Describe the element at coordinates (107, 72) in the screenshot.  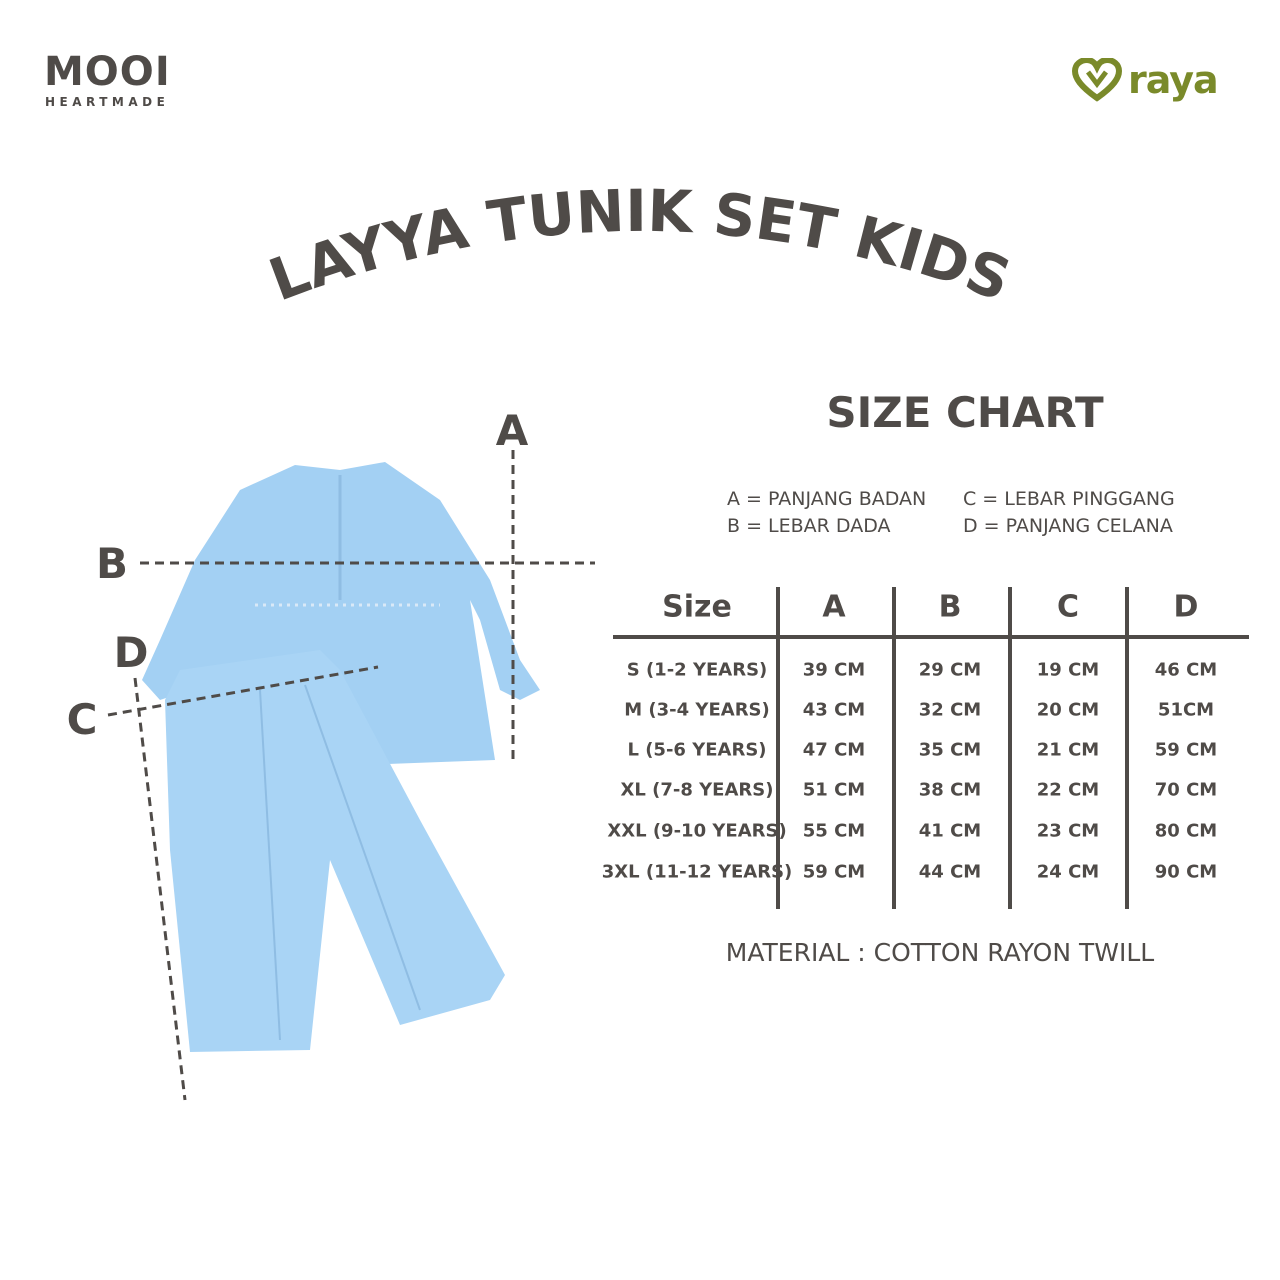
I see `brand-logo: MOOI` at that location.